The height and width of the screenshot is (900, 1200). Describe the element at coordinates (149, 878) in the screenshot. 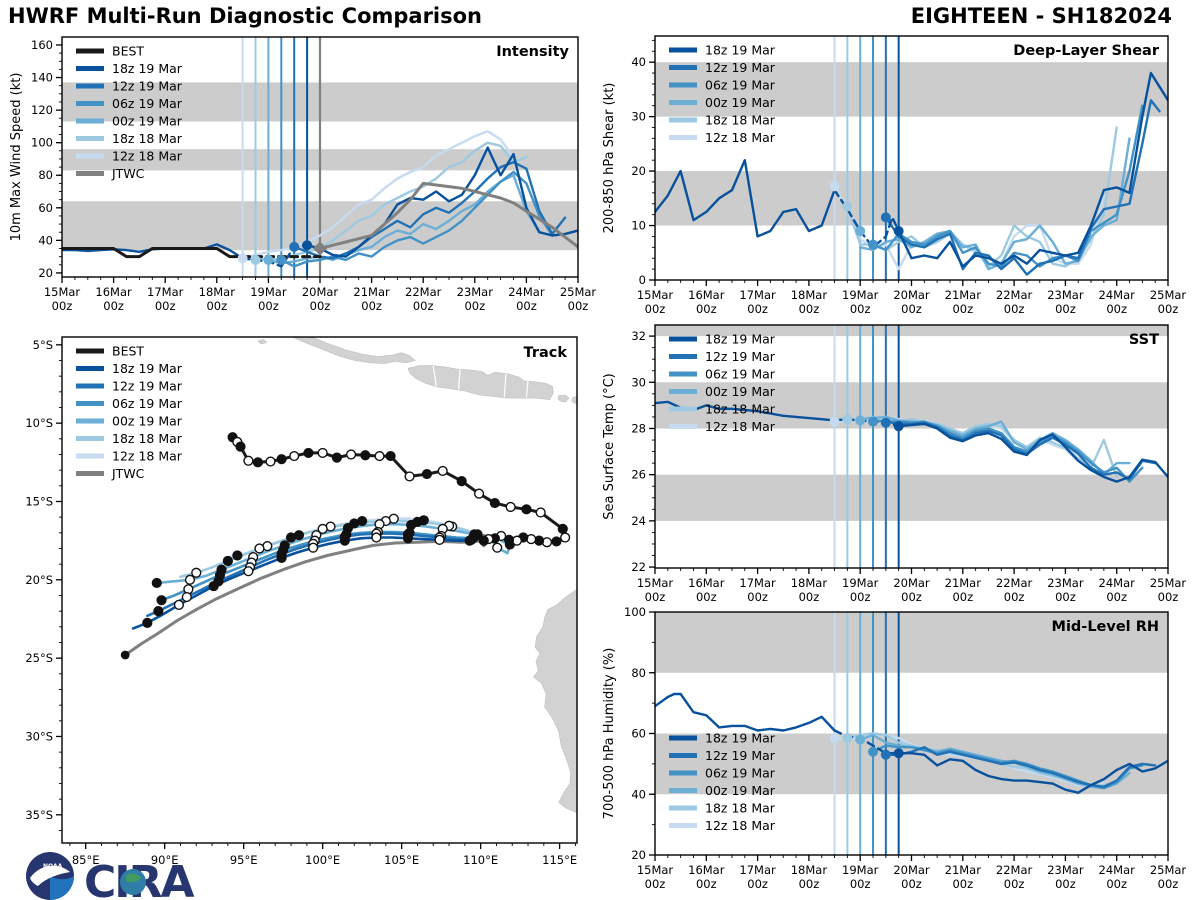

I see `cira-logo: CIRA` at that location.